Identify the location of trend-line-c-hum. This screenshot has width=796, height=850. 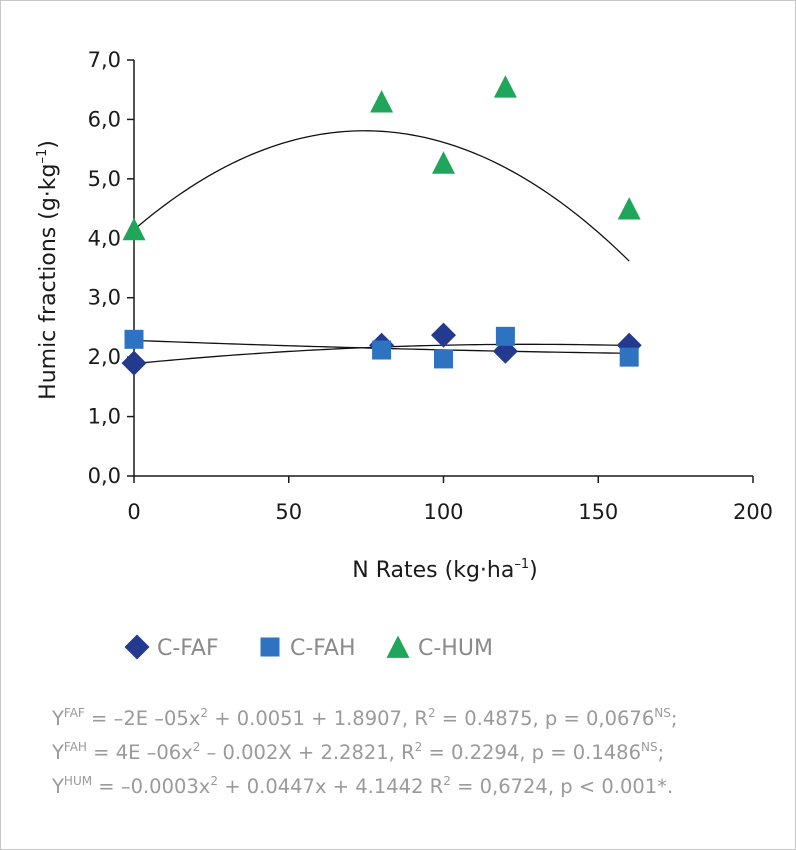
(381, 196).